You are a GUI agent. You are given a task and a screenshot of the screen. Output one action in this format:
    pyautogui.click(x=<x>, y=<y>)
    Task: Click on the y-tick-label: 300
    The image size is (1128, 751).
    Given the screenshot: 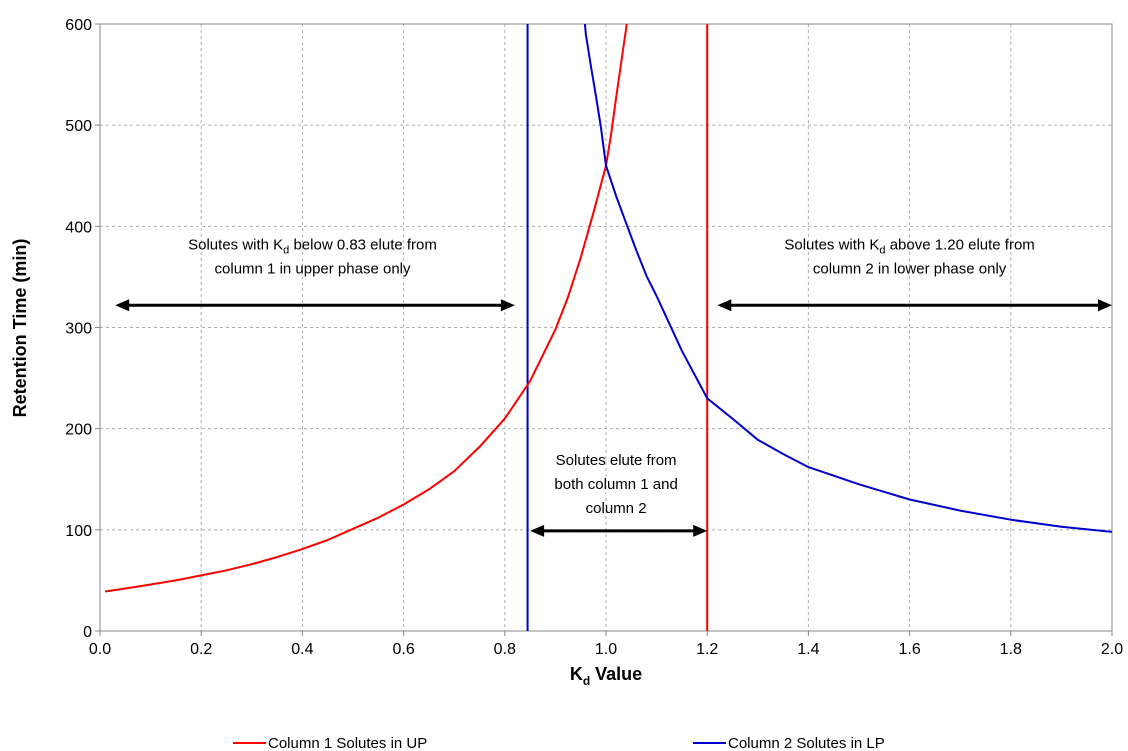 What is the action you would take?
    pyautogui.click(x=78, y=329)
    